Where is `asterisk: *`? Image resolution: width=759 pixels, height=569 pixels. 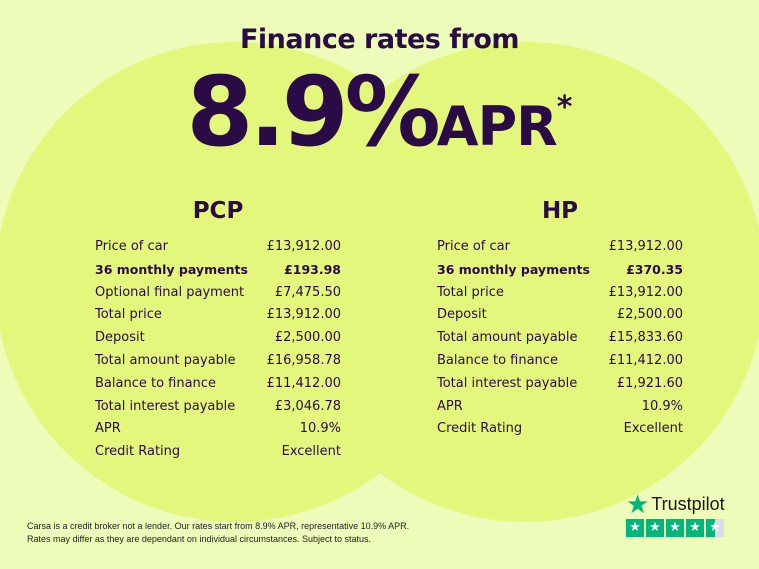 asterisk: * is located at coordinates (564, 107).